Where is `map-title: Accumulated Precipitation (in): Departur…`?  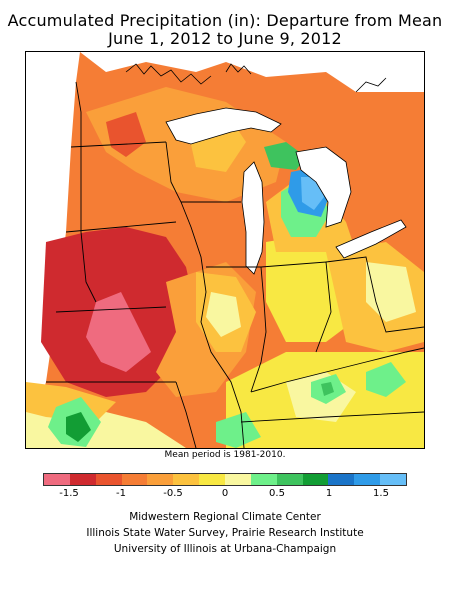
map-title: Accumulated Precipitation (in): Departur… is located at coordinates (225, 20).